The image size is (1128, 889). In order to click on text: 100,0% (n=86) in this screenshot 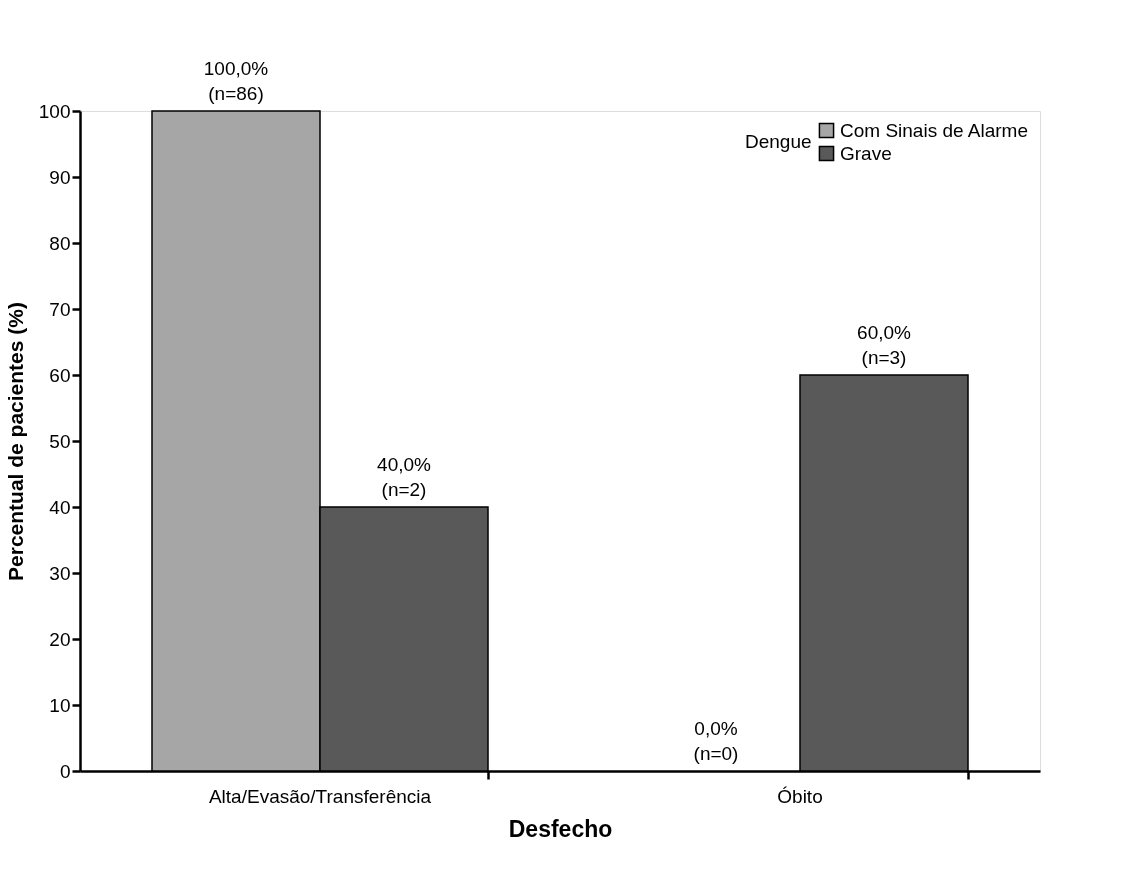, I will do `click(236, 81)`.